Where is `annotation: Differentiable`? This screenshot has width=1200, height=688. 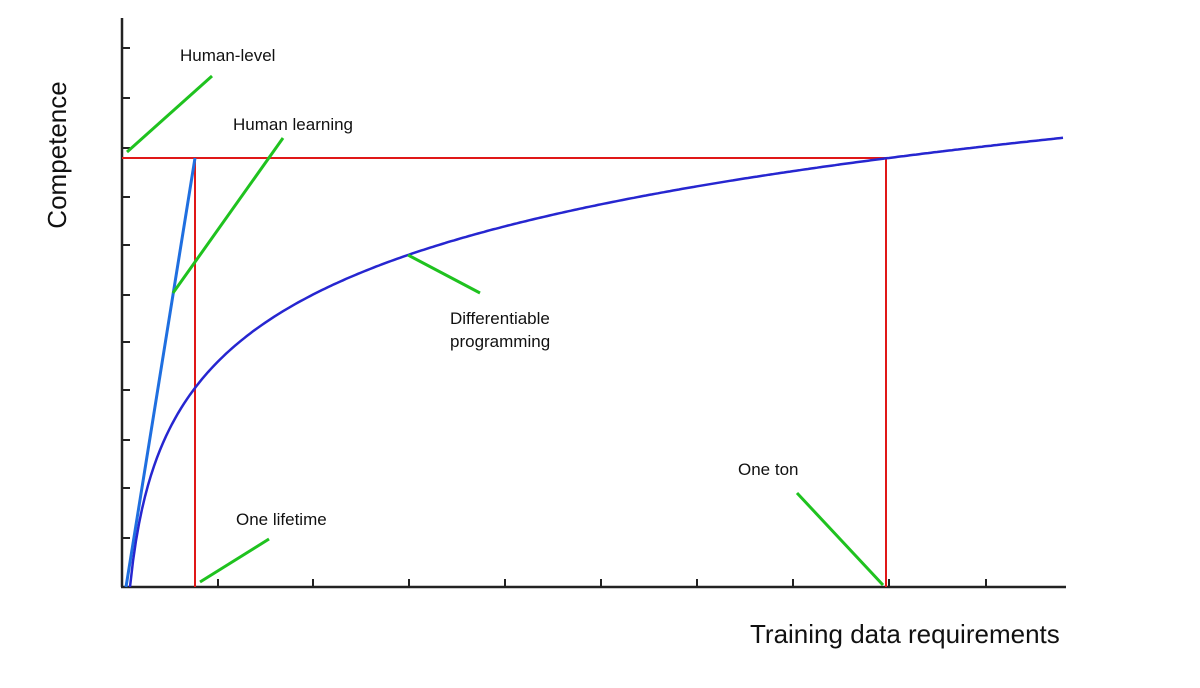 annotation: Differentiable is located at coordinates (500, 318).